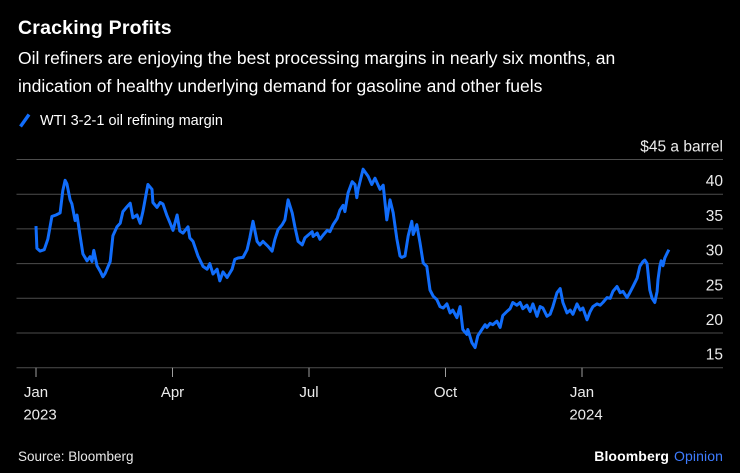 This screenshot has width=740, height=473. I want to click on brand-bloomberg: Bloomberg, so click(632, 456).